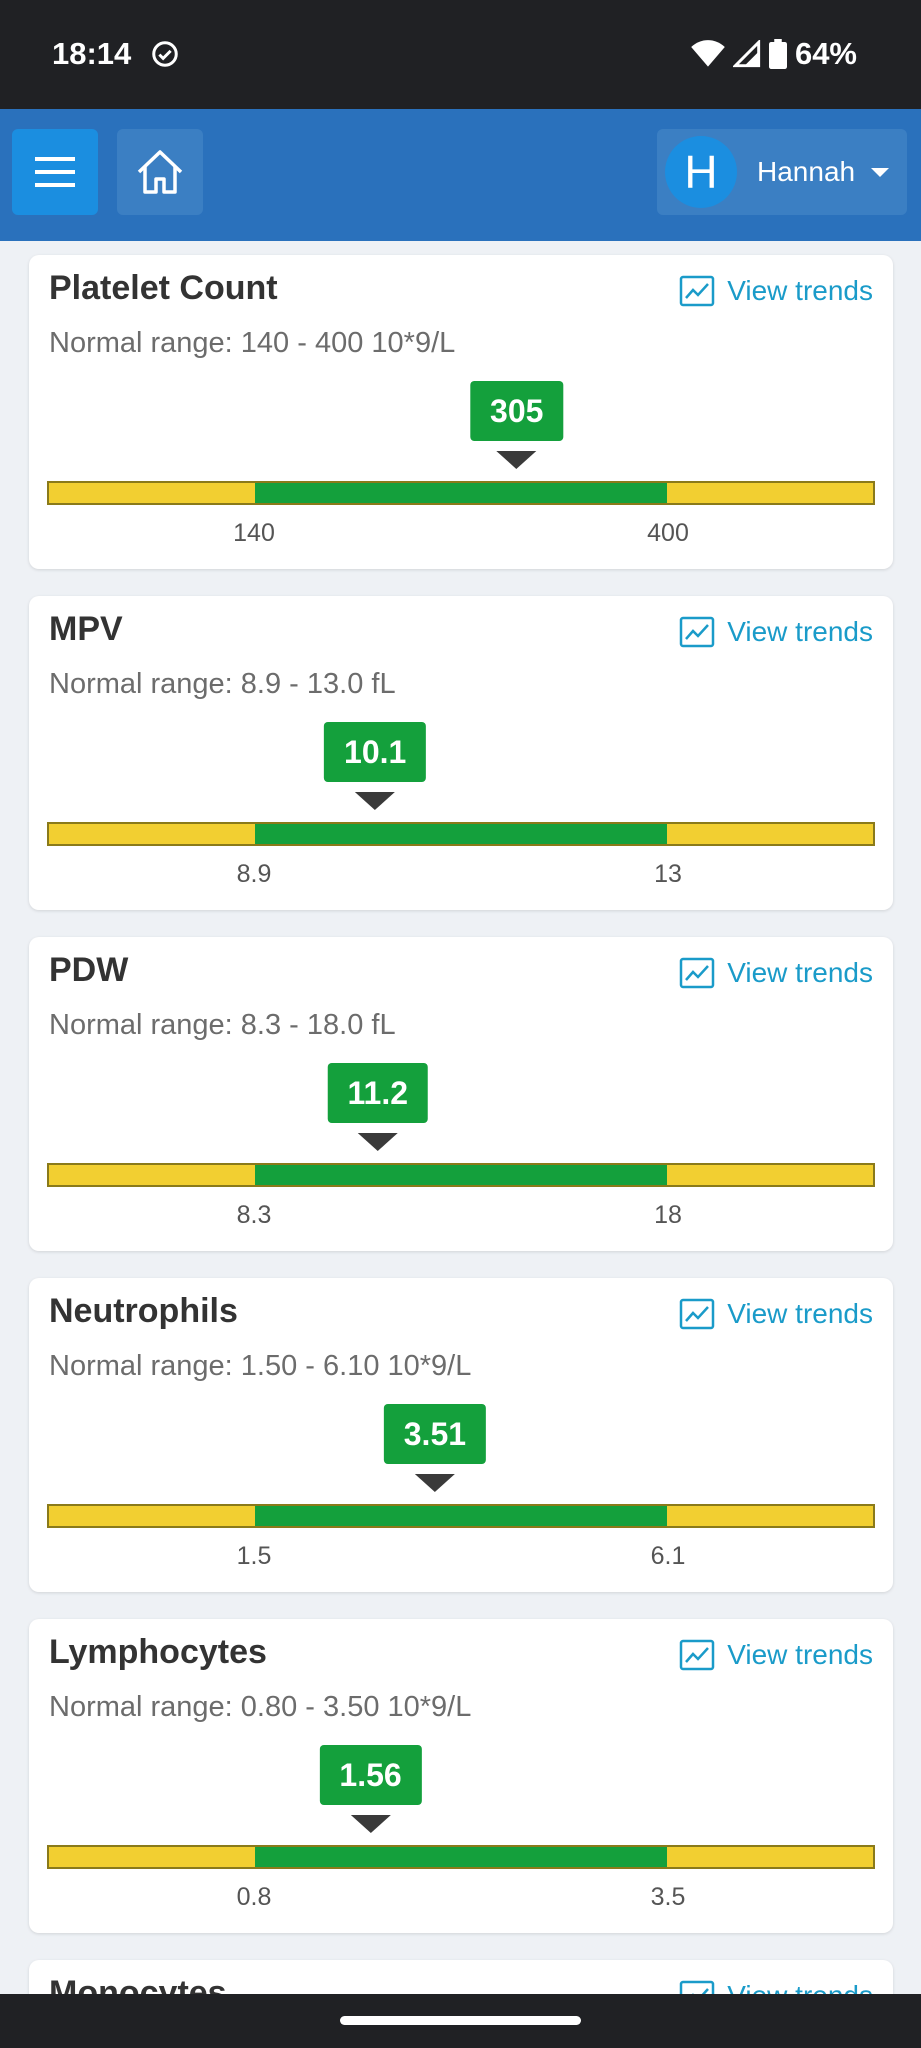  Describe the element at coordinates (880, 172) in the screenshot. I see `chevron-down-icon` at that location.